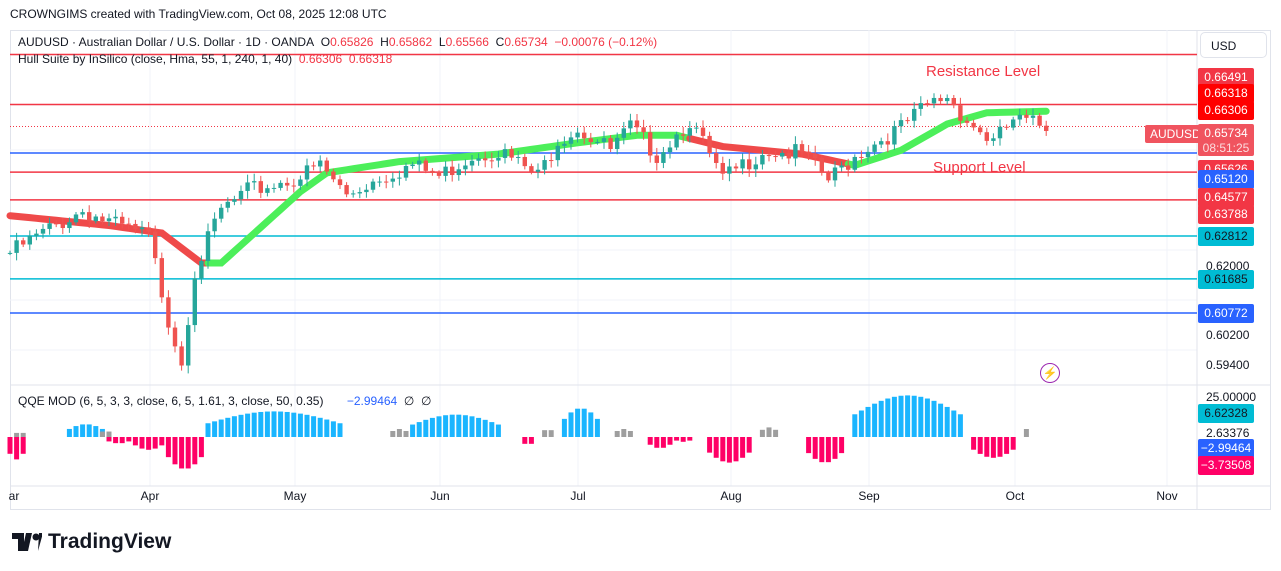 The width and height of the screenshot is (1281, 571). I want to click on lightning-icon: ⚡, so click(1050, 373).